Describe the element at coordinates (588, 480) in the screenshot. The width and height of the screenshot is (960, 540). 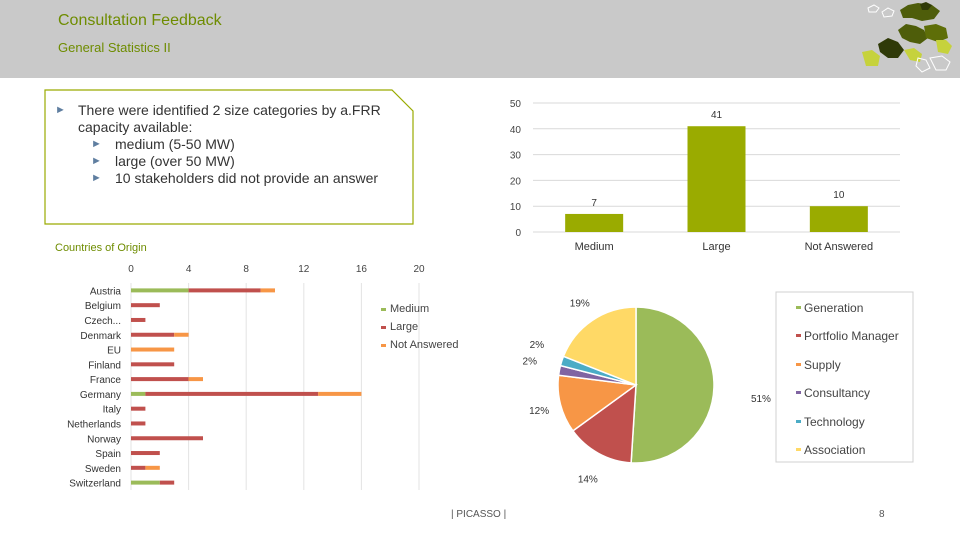
I see `pie-data-label: 14%` at that location.